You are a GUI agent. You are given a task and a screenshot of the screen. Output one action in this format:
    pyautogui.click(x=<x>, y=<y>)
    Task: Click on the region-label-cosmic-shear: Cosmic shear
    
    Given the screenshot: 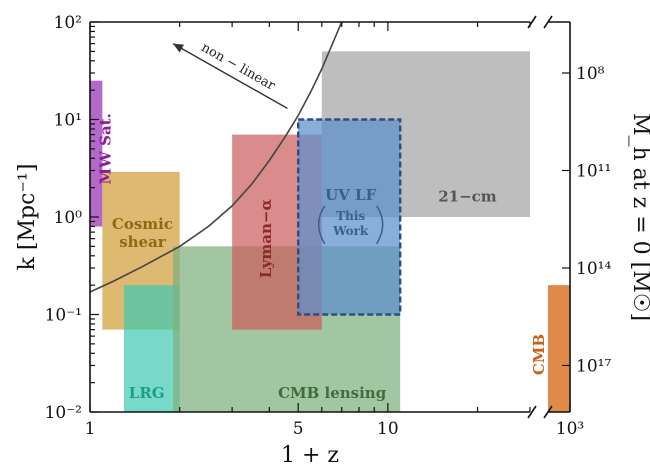 What is the action you would take?
    pyautogui.click(x=142, y=233)
    